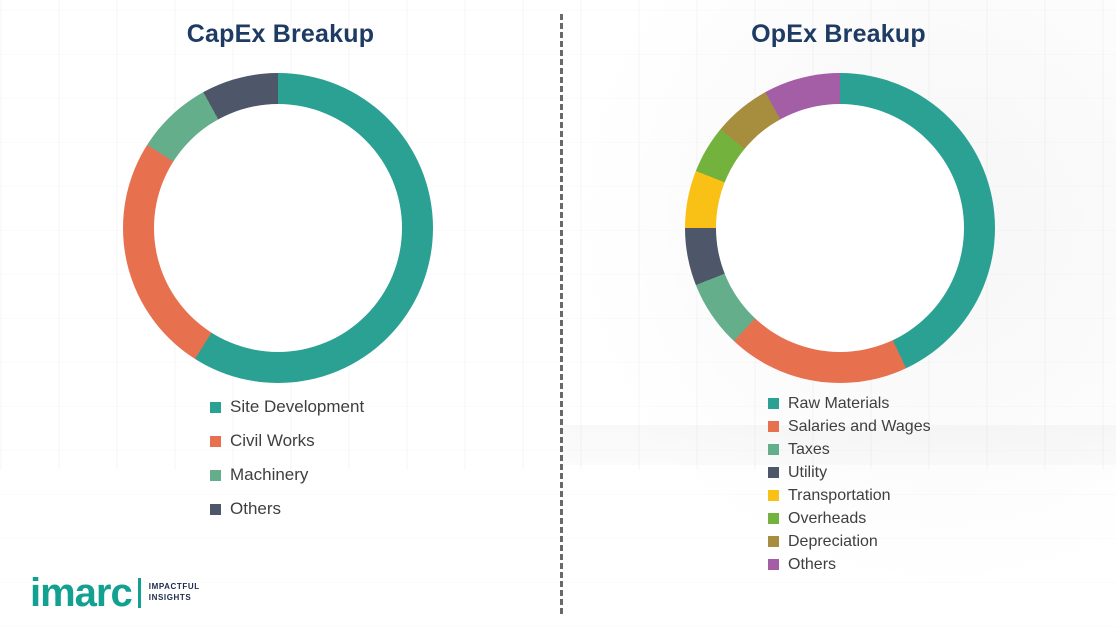 The width and height of the screenshot is (1116, 627). I want to click on opex-chart-title: OpEx Breakup, so click(838, 34).